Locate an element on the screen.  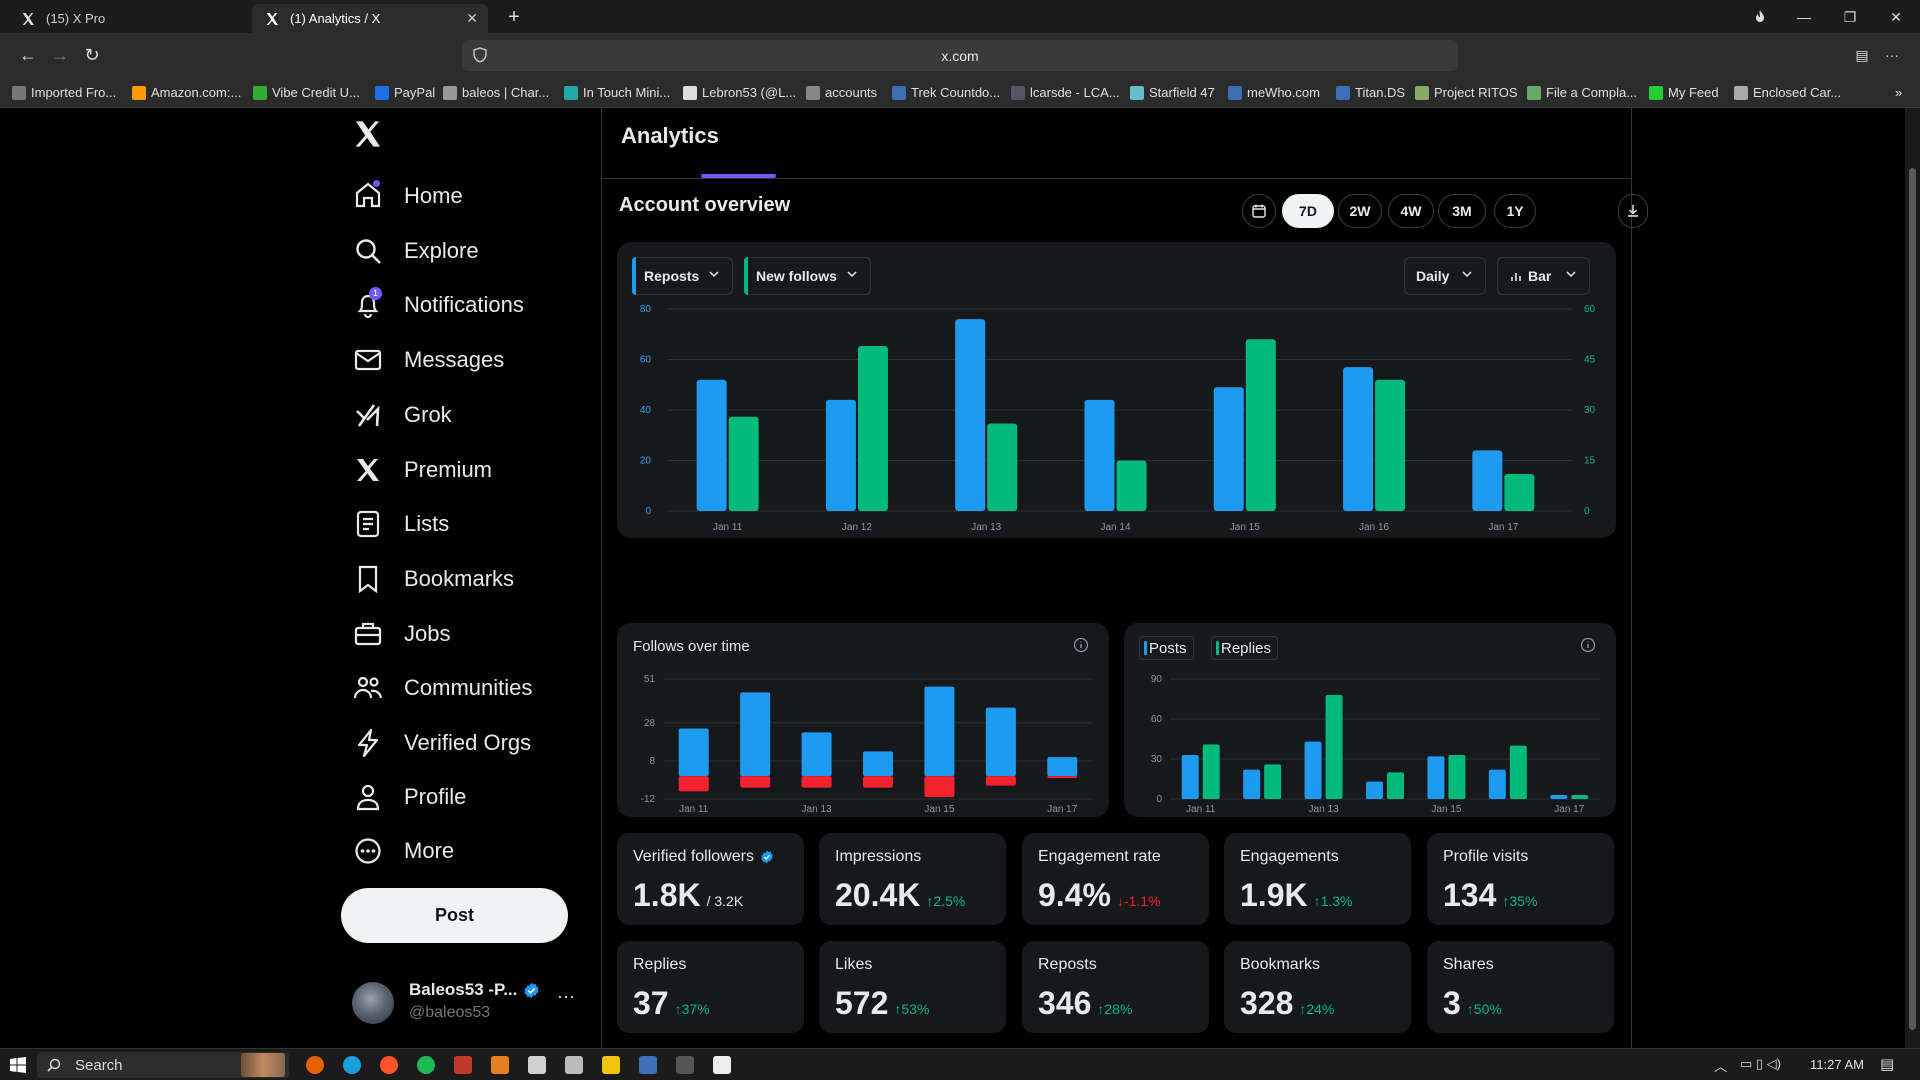
range-button-2w: 2W is located at coordinates (1360, 211).